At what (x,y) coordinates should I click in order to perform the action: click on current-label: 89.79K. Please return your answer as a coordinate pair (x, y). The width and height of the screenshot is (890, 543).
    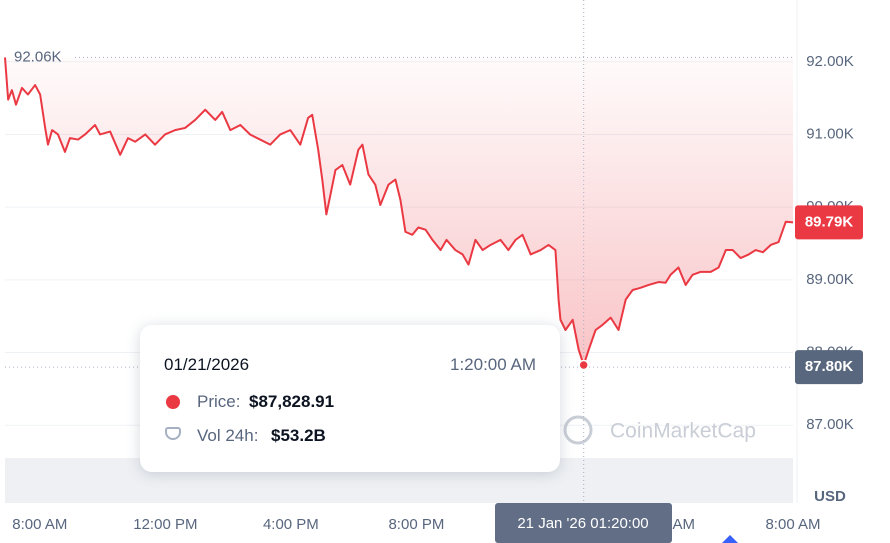
    Looking at the image, I should click on (829, 221).